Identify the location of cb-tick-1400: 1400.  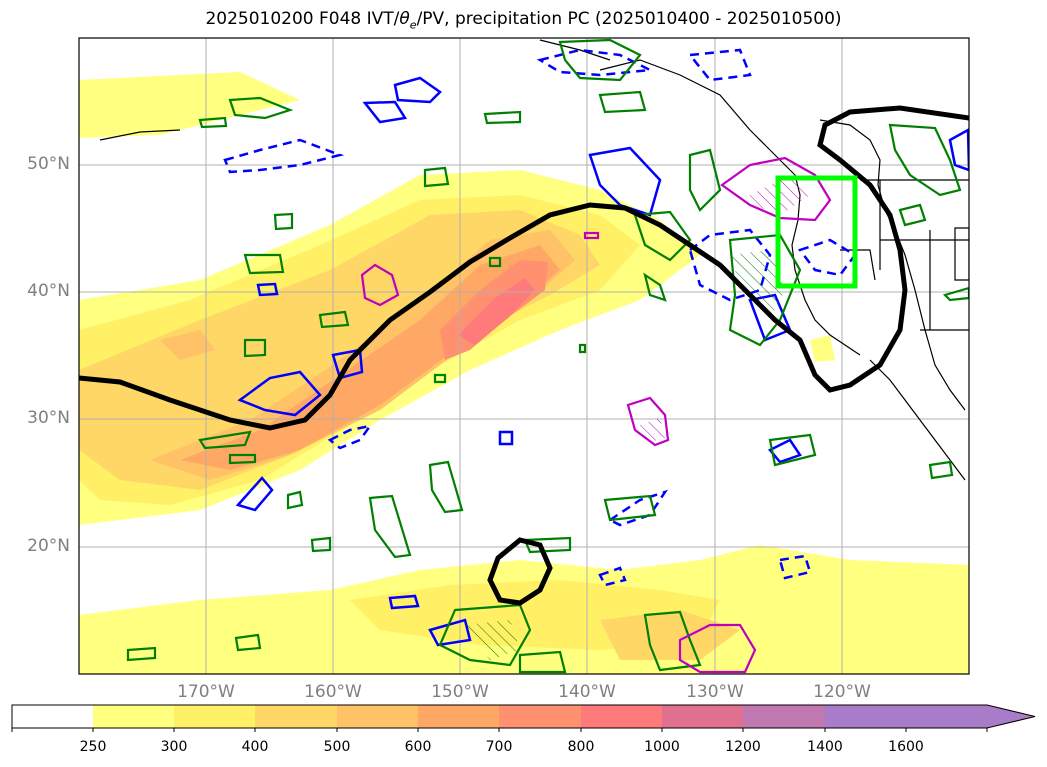
(825, 747).